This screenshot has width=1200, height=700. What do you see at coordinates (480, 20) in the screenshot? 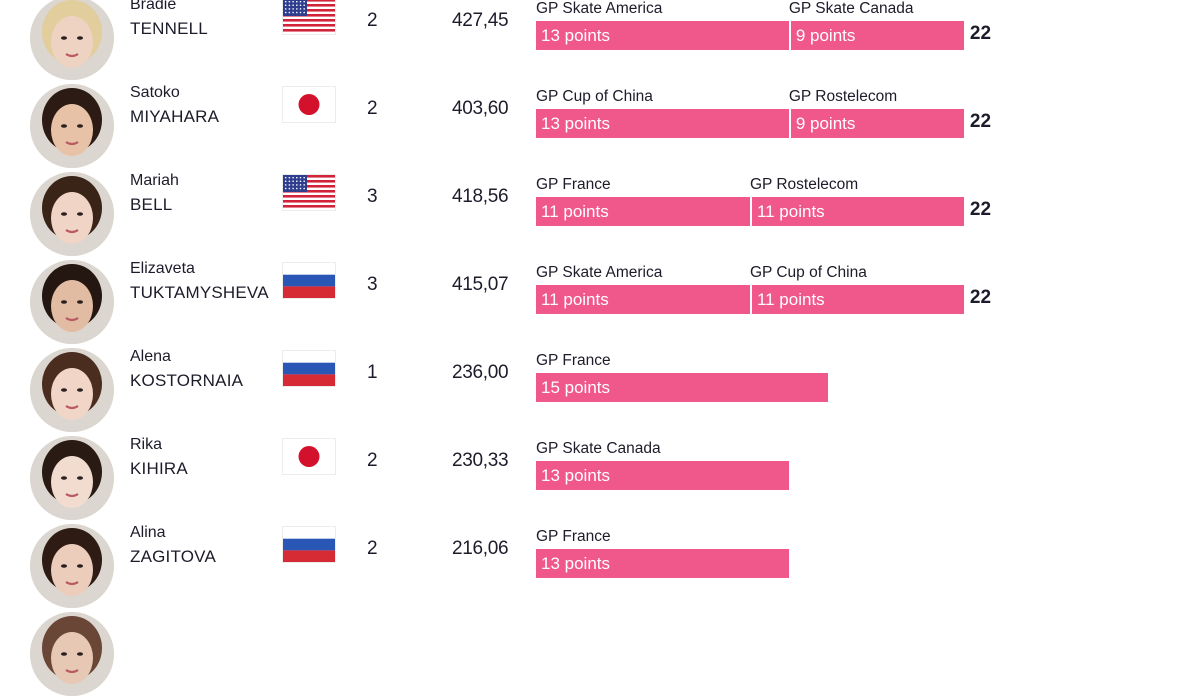
I see `total-score: 427,45` at bounding box center [480, 20].